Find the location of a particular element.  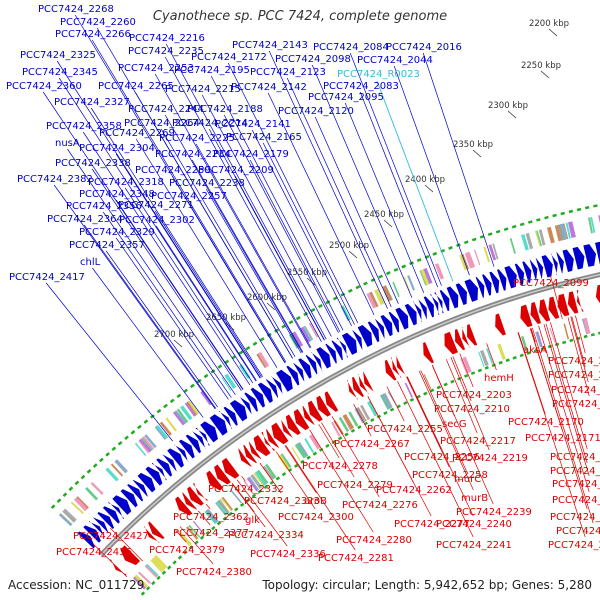

forward-gene-label: PCC7424_2083 is located at coordinates (361, 86).